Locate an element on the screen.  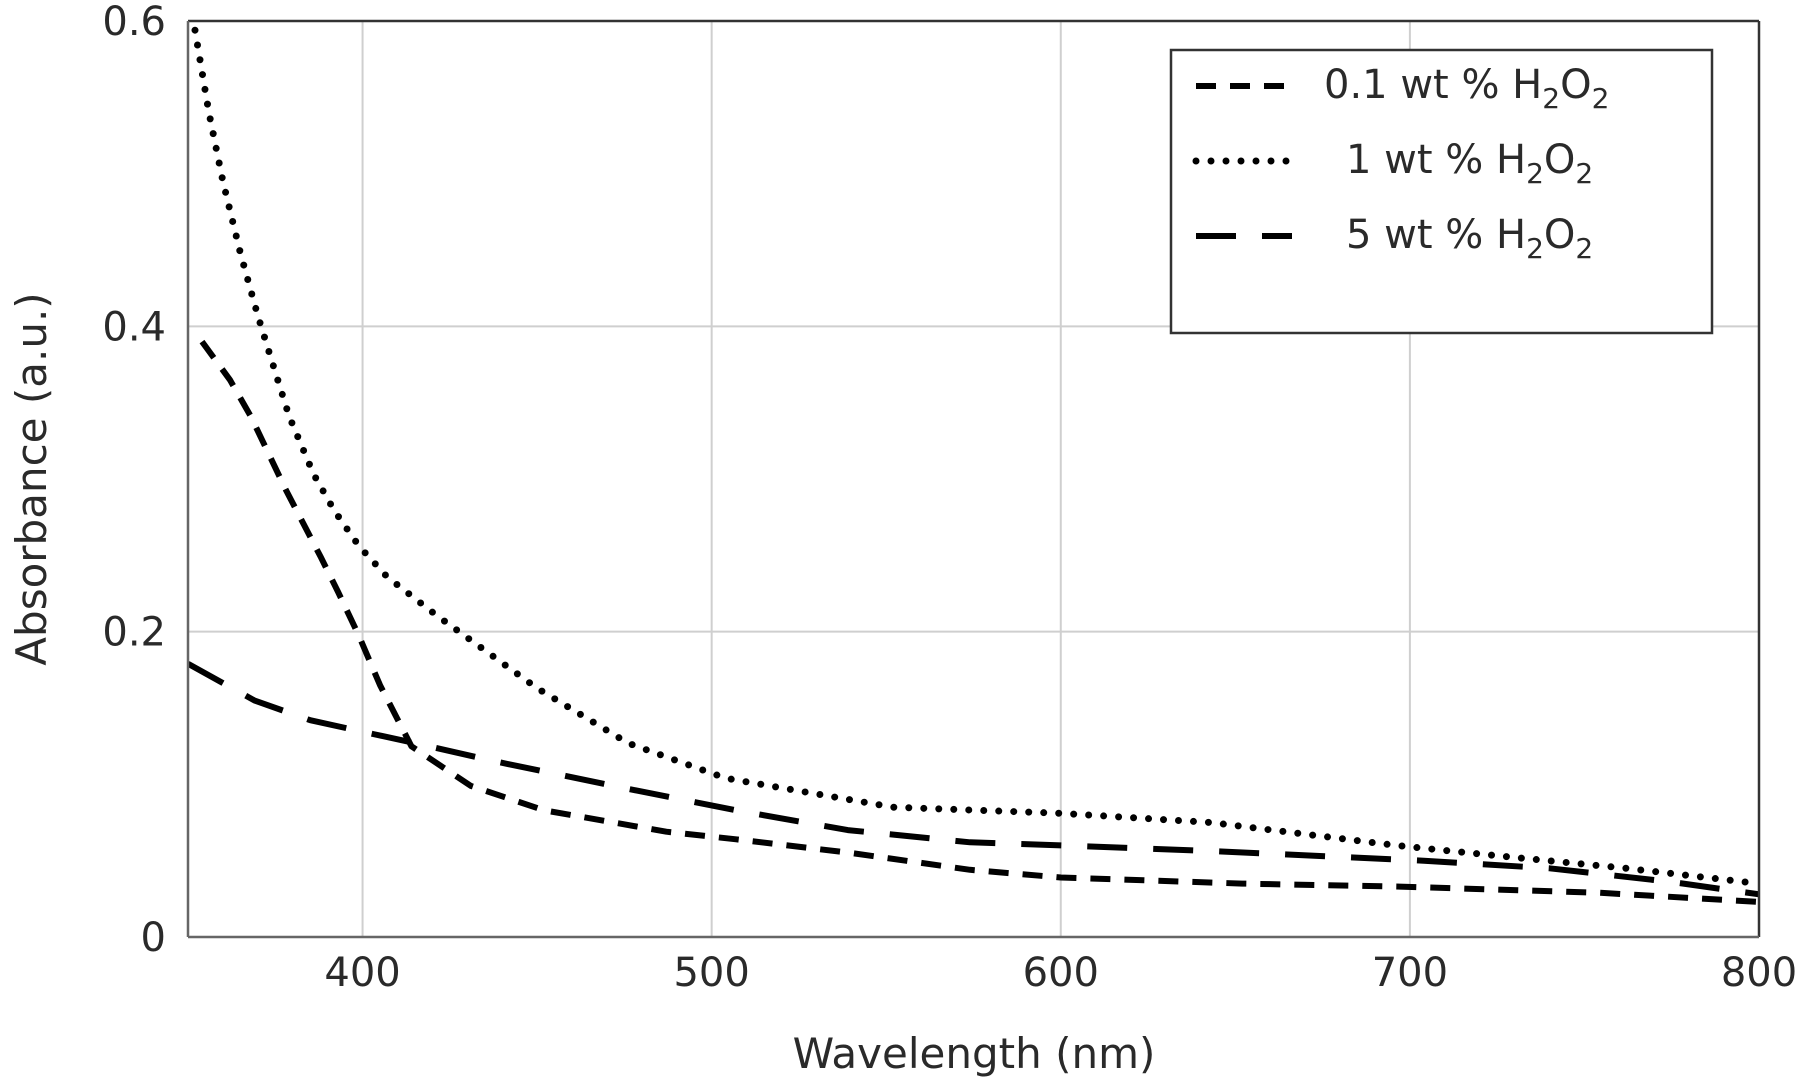
y-tick-label: 0.4 is located at coordinates (134, 327).